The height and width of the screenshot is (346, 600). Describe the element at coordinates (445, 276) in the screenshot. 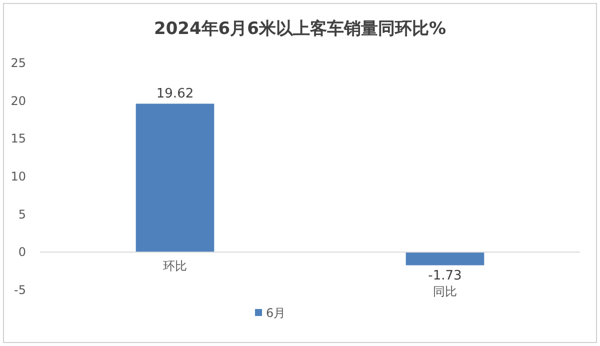

I see `data-label: -1.73` at that location.